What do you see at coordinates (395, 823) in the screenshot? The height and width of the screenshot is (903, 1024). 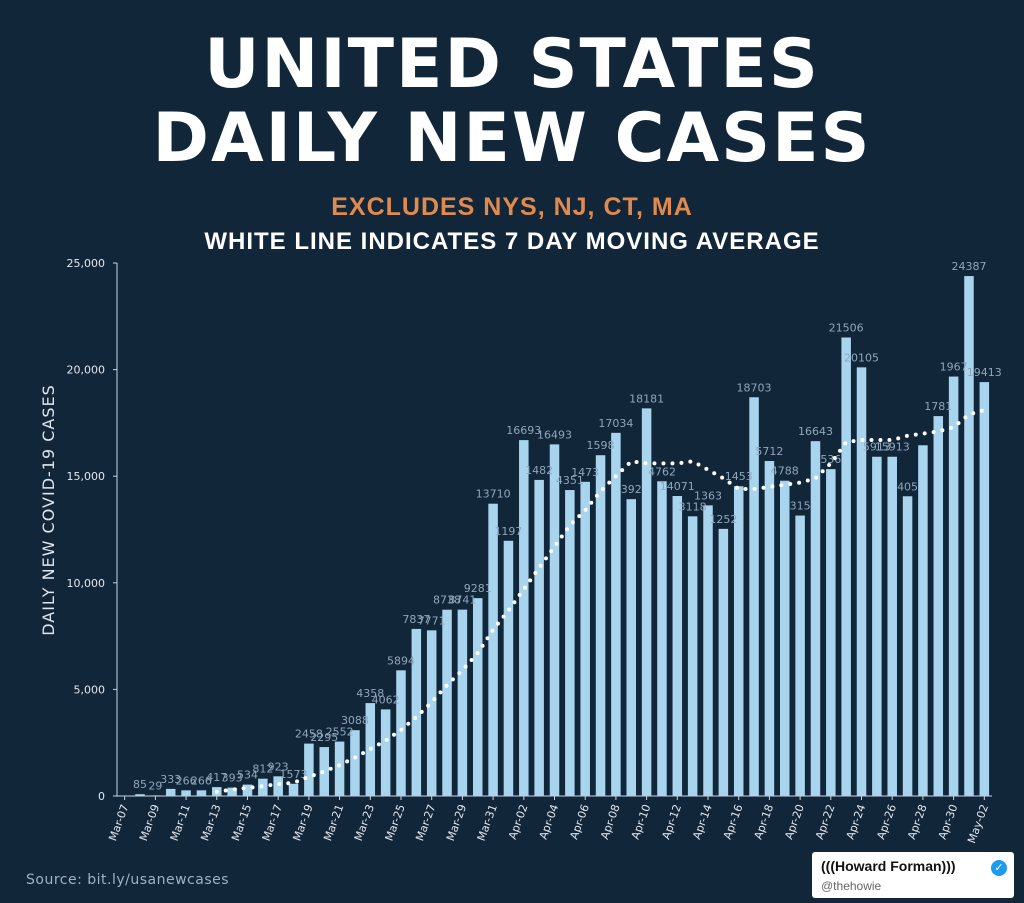 I see `x-tick-label: Mar-25` at bounding box center [395, 823].